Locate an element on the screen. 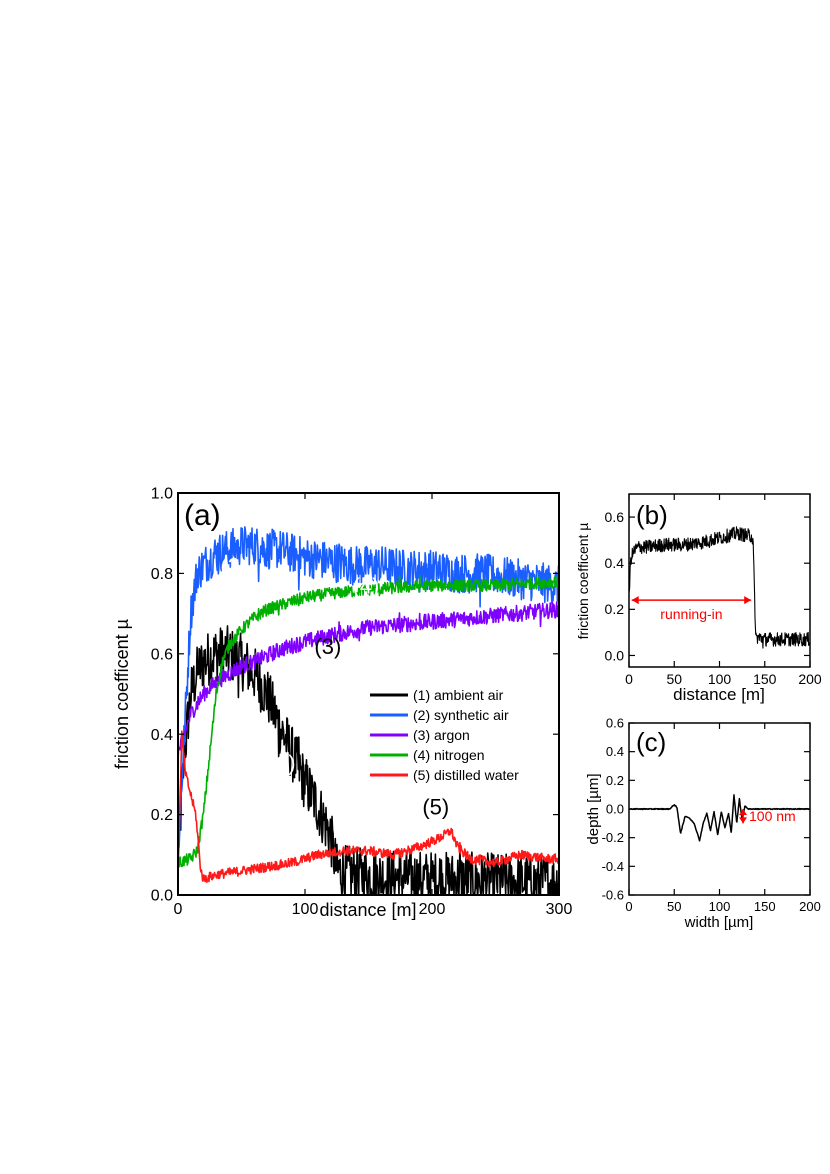 Image resolution: width=830 pixels, height=1174 pixels. panel-a-x-axis-label: distance [m] is located at coordinates (367, 910).